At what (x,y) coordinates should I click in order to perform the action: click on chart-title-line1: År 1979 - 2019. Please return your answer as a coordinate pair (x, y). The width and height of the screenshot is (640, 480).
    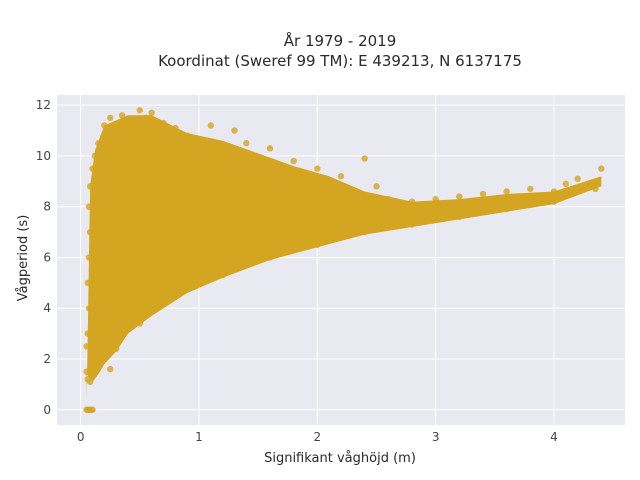
    Looking at the image, I should click on (340, 40).